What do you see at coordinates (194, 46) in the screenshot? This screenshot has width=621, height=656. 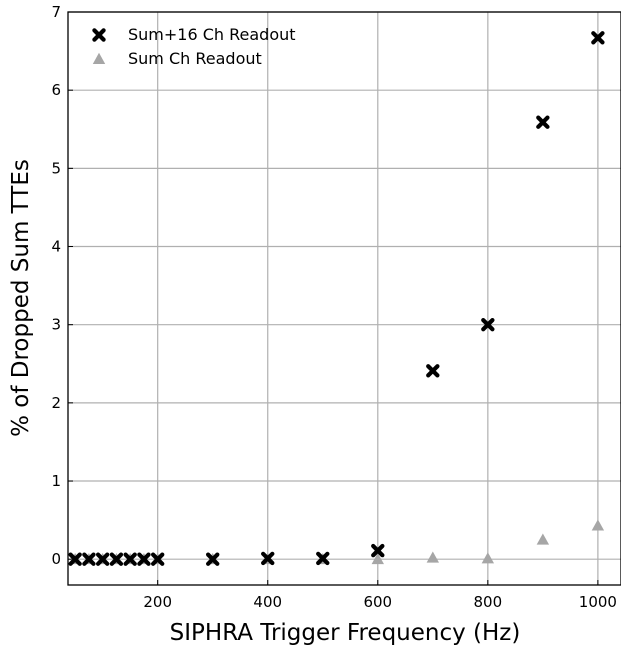 I see `legend: Sum+16 Ch Readout Sum Ch Readout` at bounding box center [194, 46].